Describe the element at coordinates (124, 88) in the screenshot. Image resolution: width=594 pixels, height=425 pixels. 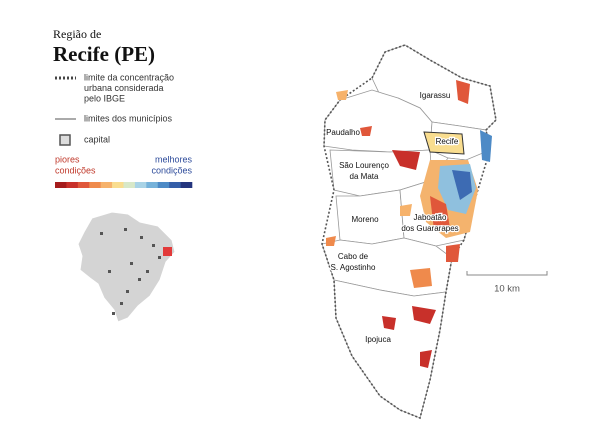
I see `legend-label: urbana considerada` at that location.